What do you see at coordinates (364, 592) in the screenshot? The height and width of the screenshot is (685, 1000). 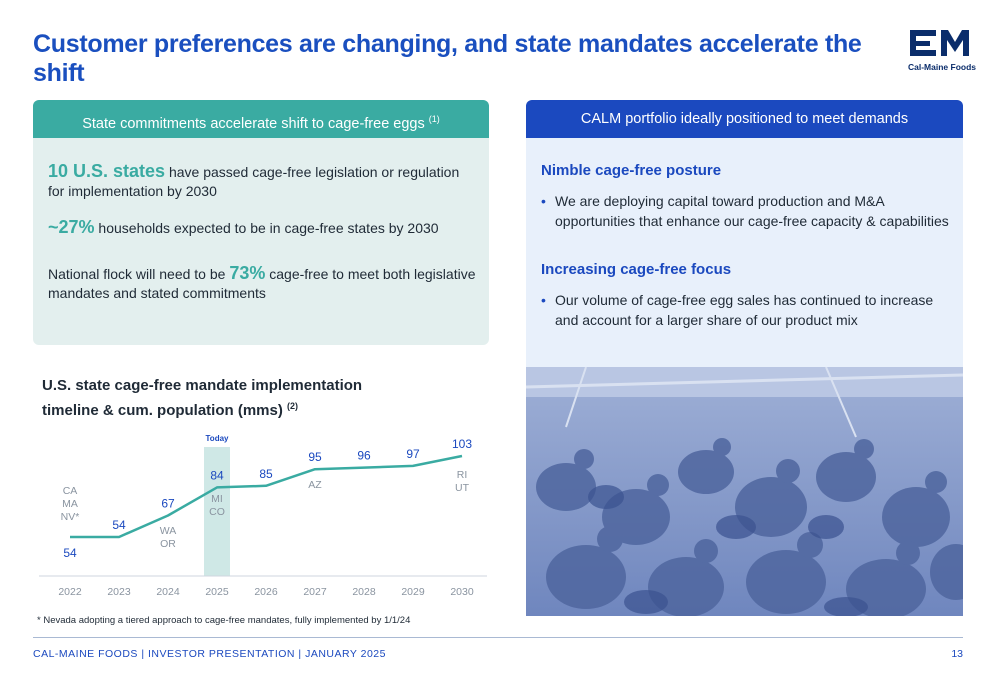 I see `x-tick-label: 2028` at bounding box center [364, 592].